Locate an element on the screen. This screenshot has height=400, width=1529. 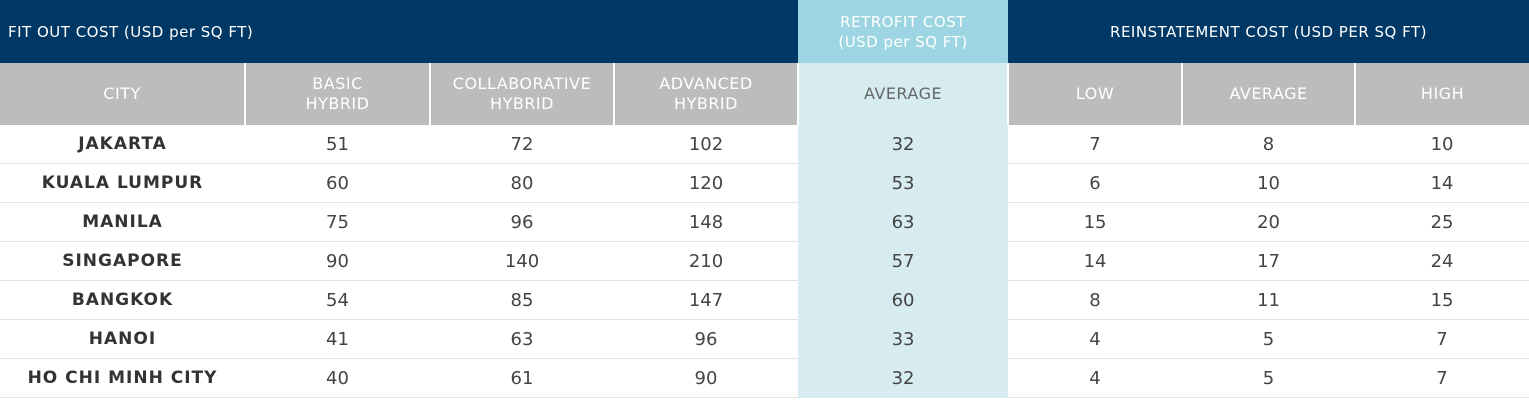
header-text: CITY is located at coordinates (122, 93).